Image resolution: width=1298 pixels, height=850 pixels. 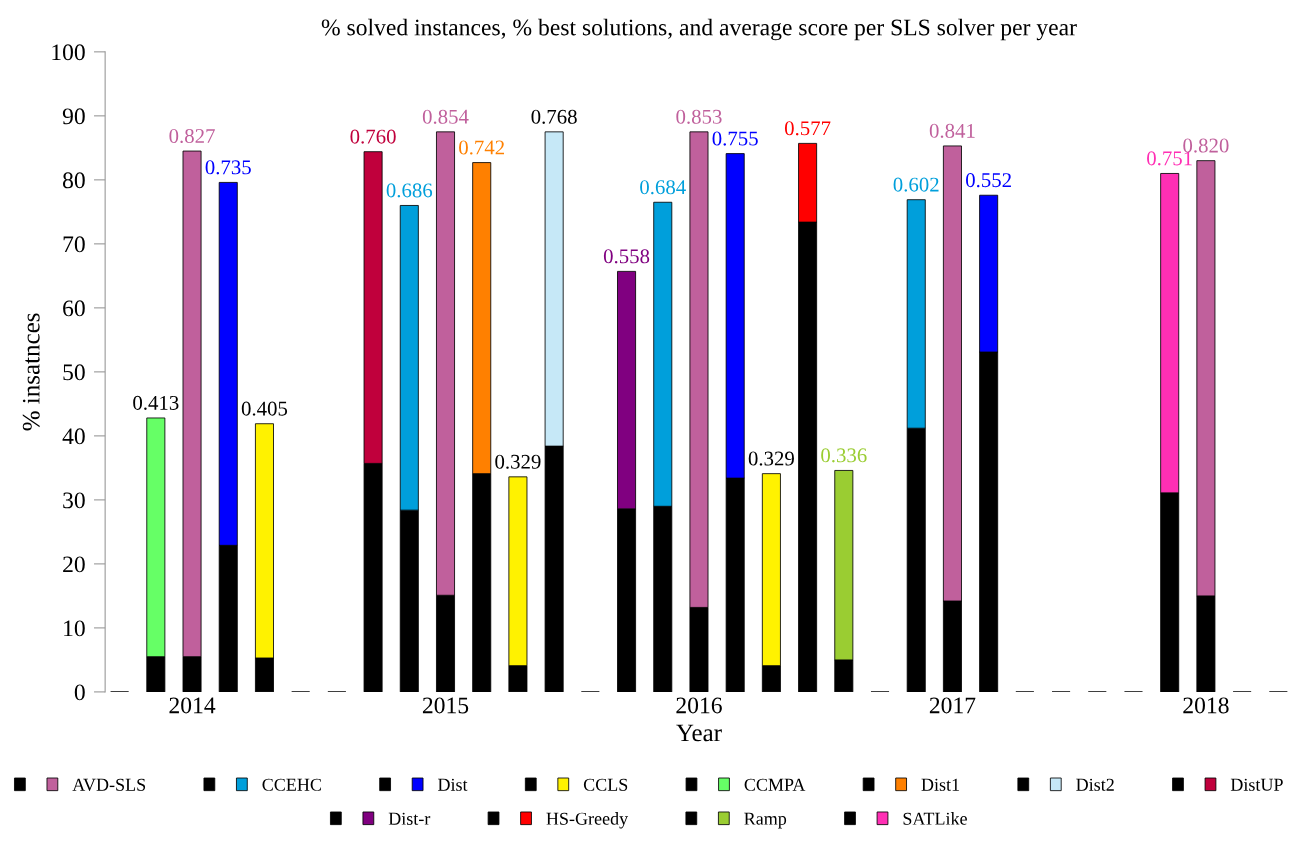 What do you see at coordinates (68, 52) in the screenshot?
I see `y-tick-label: 100` at bounding box center [68, 52].